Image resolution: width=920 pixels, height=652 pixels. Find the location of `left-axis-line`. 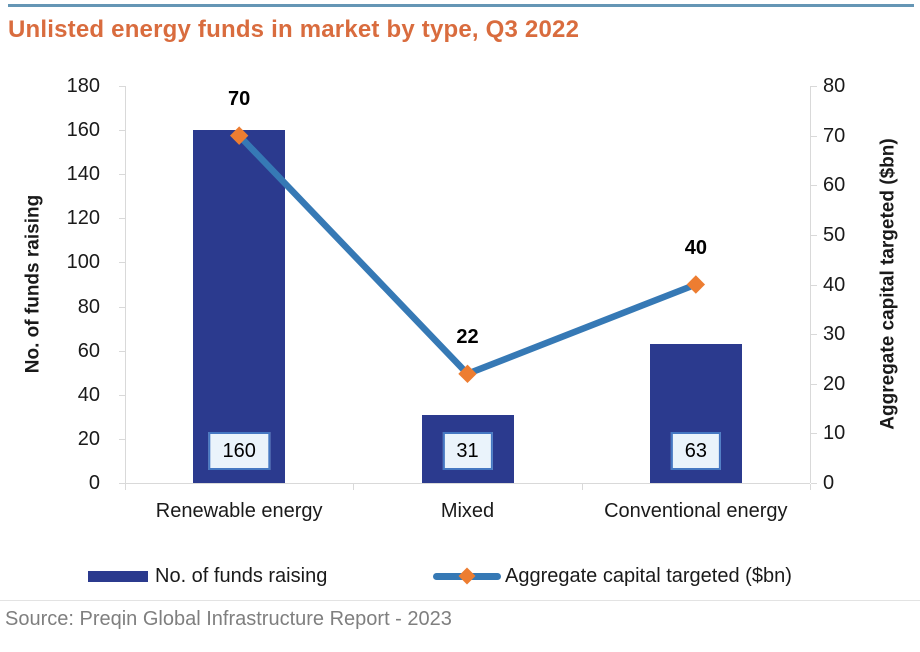

left-axis-line is located at coordinates (125, 284).